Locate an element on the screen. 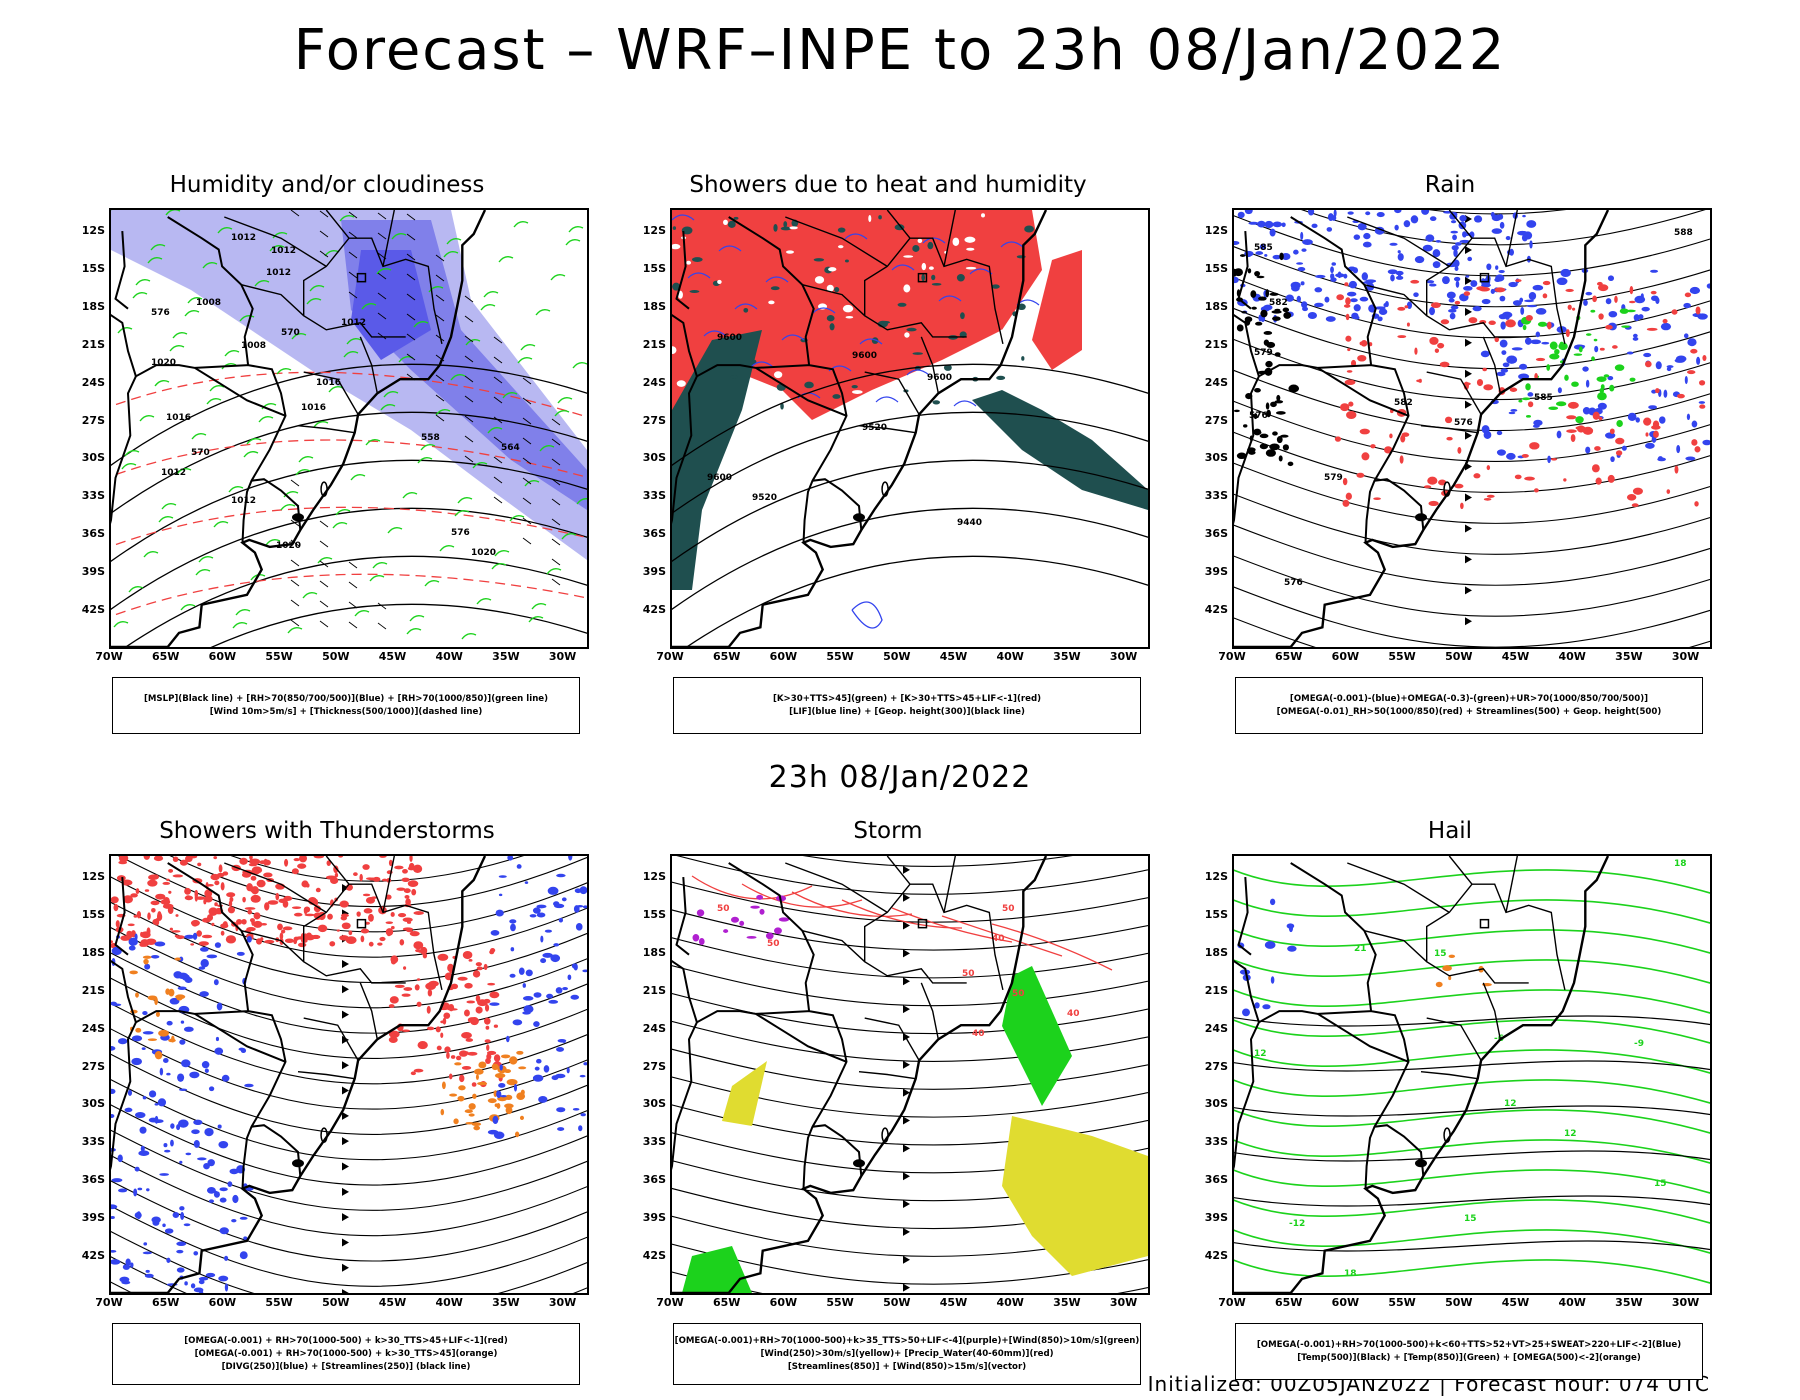  orange-cell is located at coordinates (521, 1118).